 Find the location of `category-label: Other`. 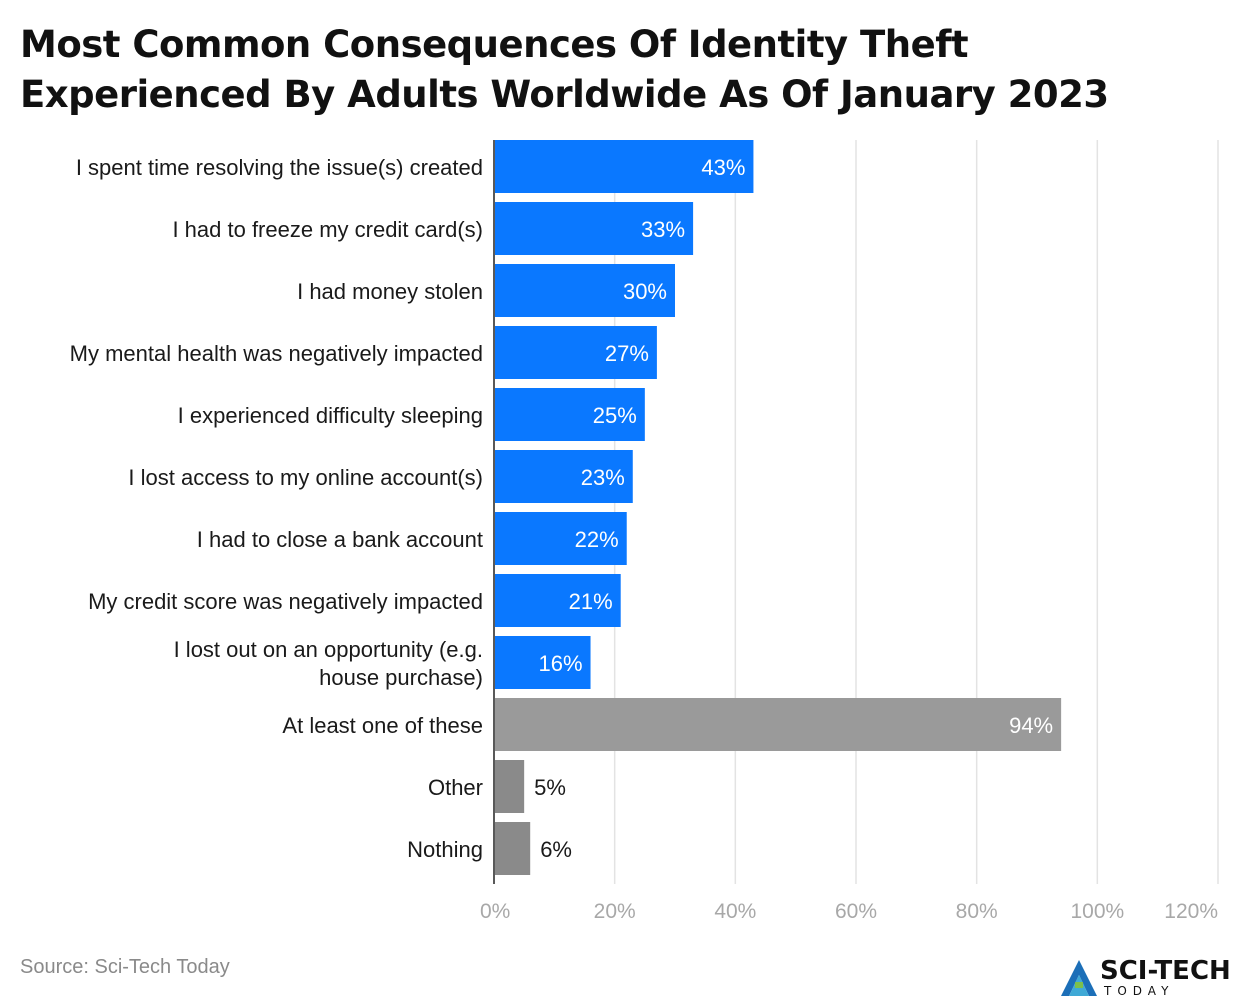

category-label: Other is located at coordinates (455, 787).